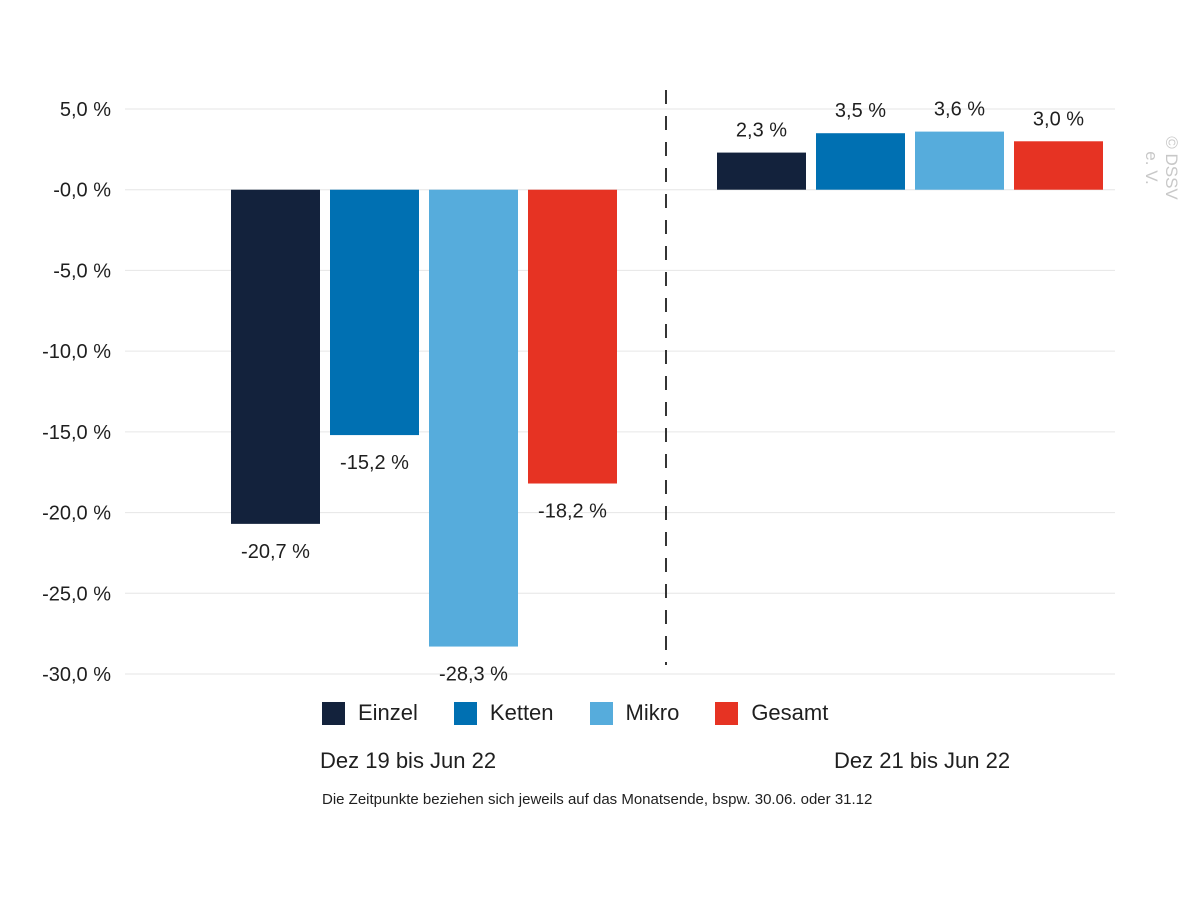 This screenshot has height=900, width=1200. I want to click on legend-swatch-einzel, so click(333, 713).